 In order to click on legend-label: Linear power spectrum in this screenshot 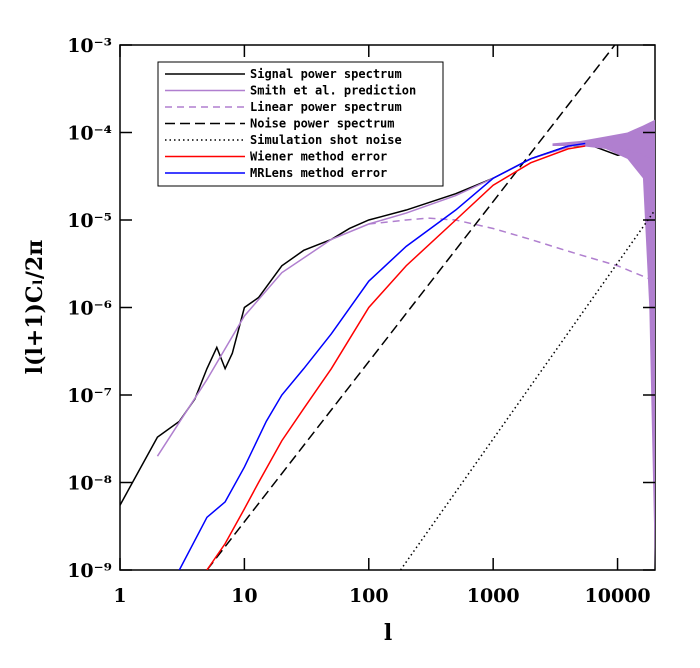, I will do `click(326, 107)`.